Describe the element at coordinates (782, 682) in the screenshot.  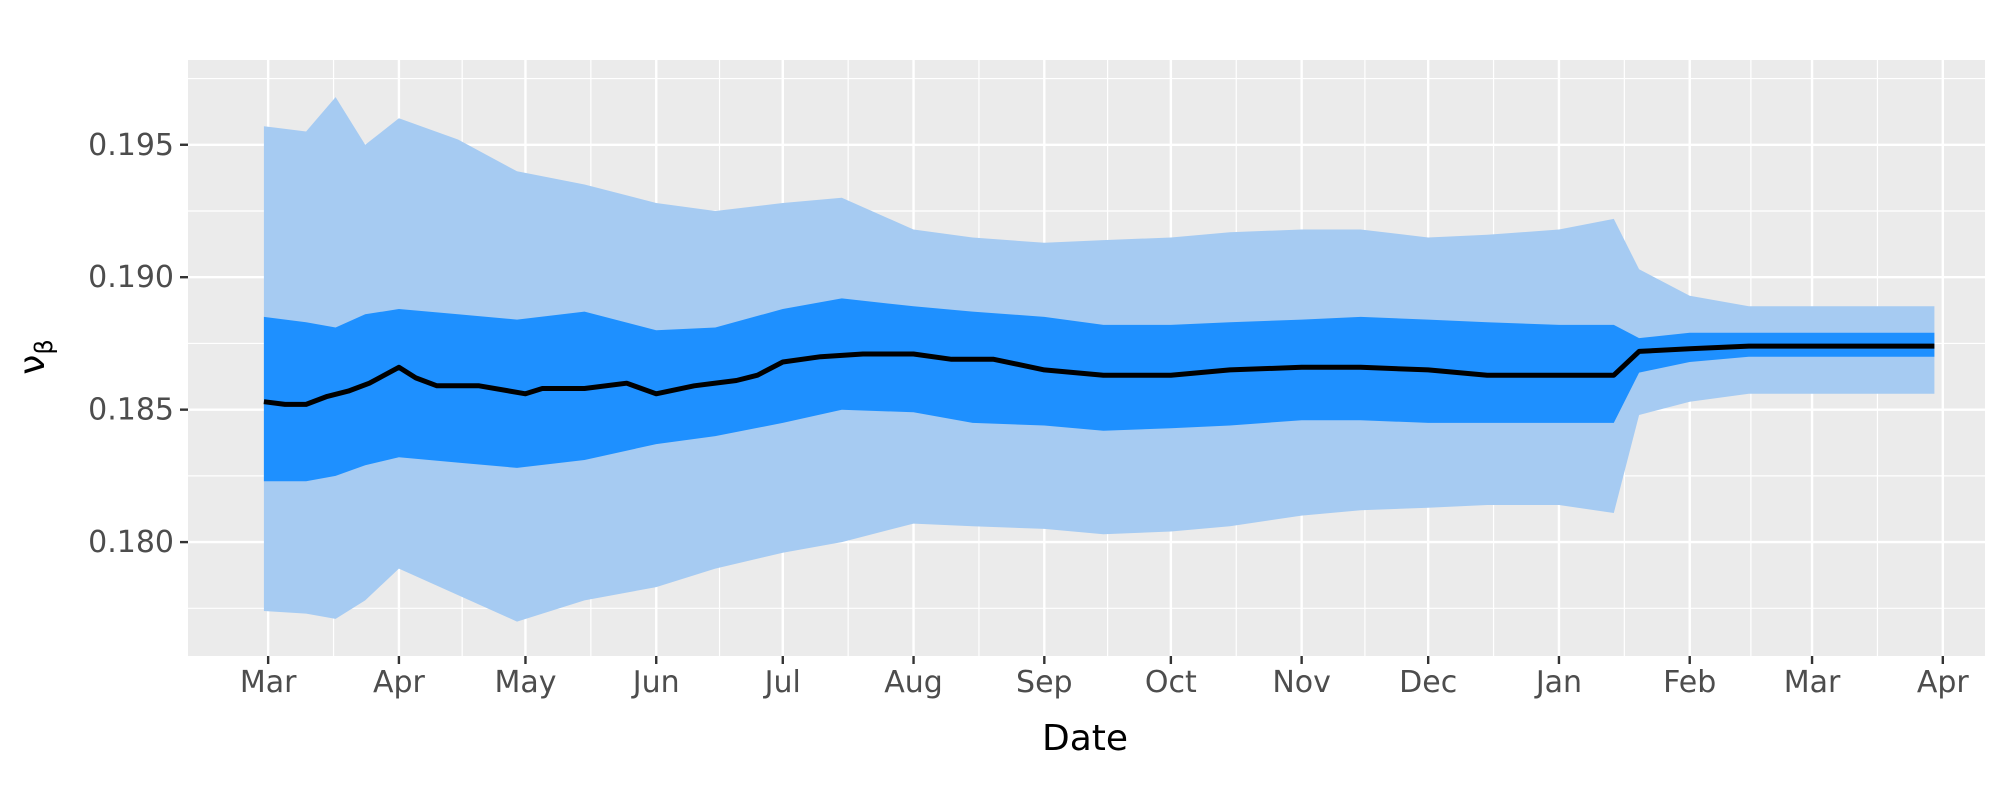
I see `x-tick-label: Jul` at that location.